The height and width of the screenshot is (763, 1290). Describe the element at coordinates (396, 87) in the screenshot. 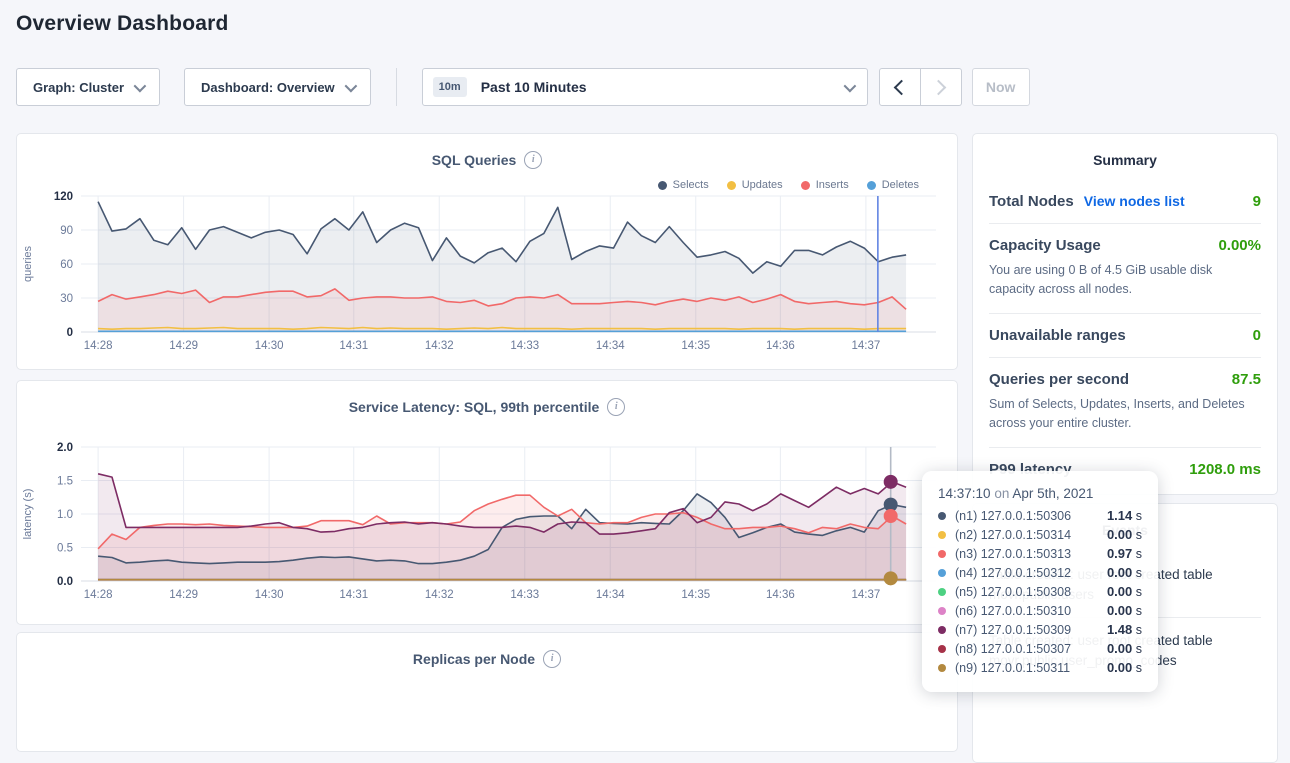

I see `controls-divider` at that location.